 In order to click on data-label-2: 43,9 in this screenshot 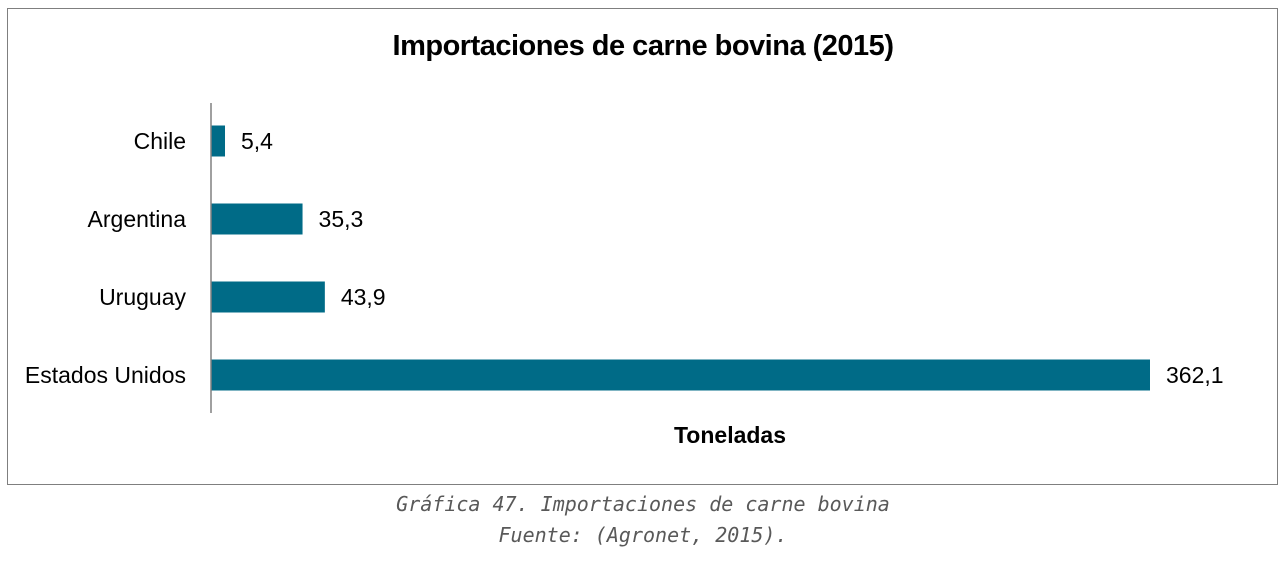, I will do `click(363, 297)`.